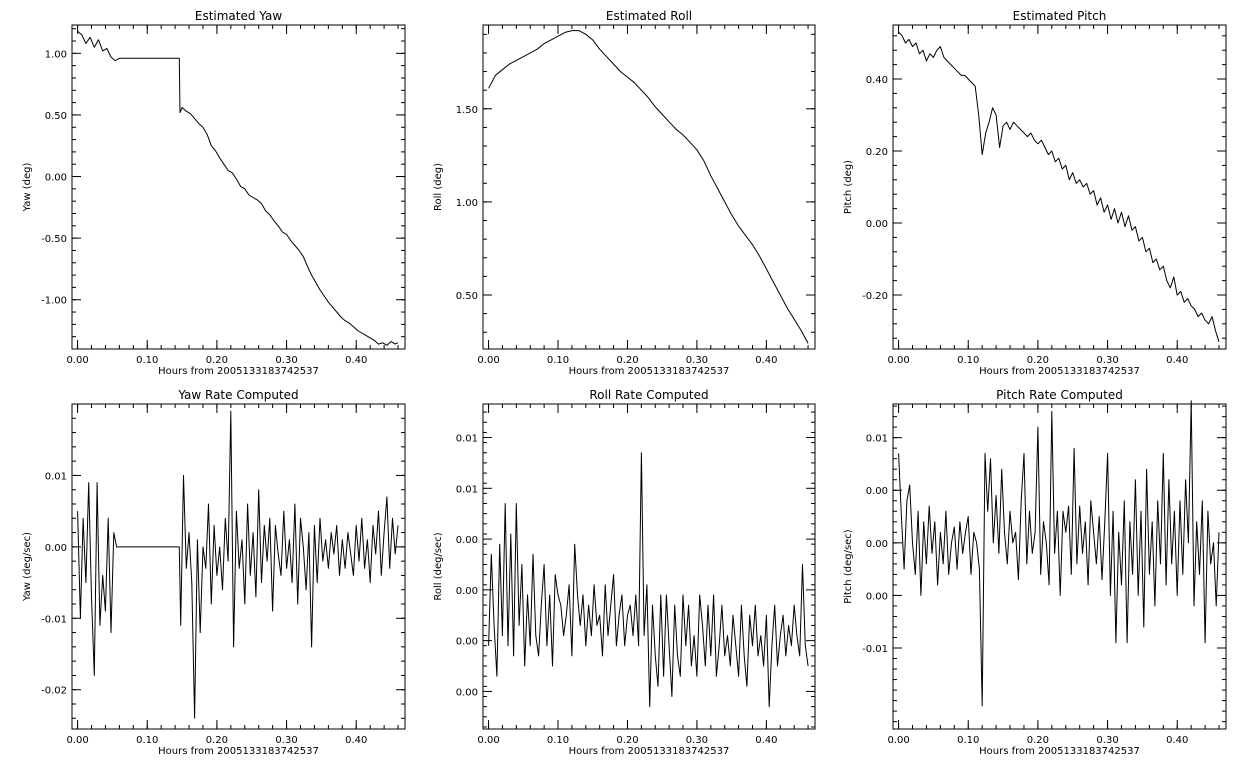  Describe the element at coordinates (875, 296) in the screenshot. I see `y-tick-label: -0.20` at that location.